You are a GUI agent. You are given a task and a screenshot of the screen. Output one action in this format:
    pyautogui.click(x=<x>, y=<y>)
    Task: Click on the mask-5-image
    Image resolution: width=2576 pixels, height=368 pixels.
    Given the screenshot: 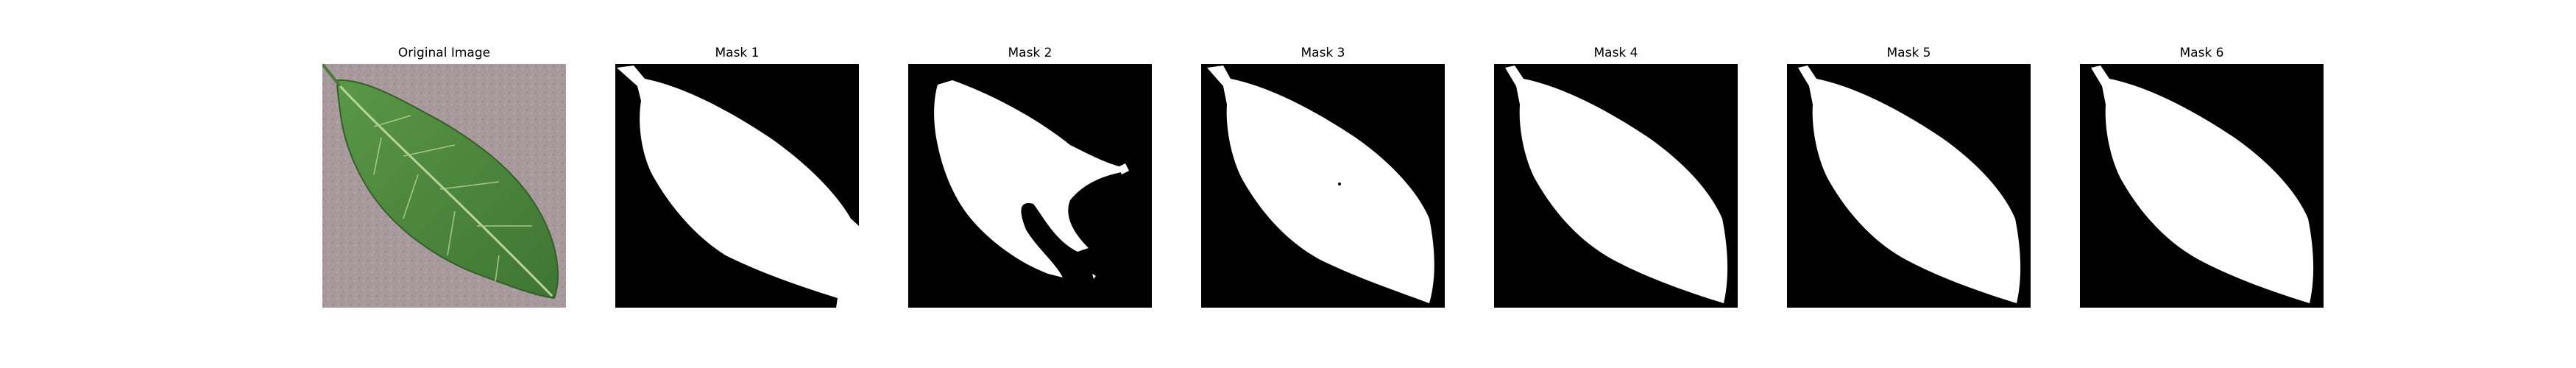 What is the action you would take?
    pyautogui.click(x=1909, y=186)
    